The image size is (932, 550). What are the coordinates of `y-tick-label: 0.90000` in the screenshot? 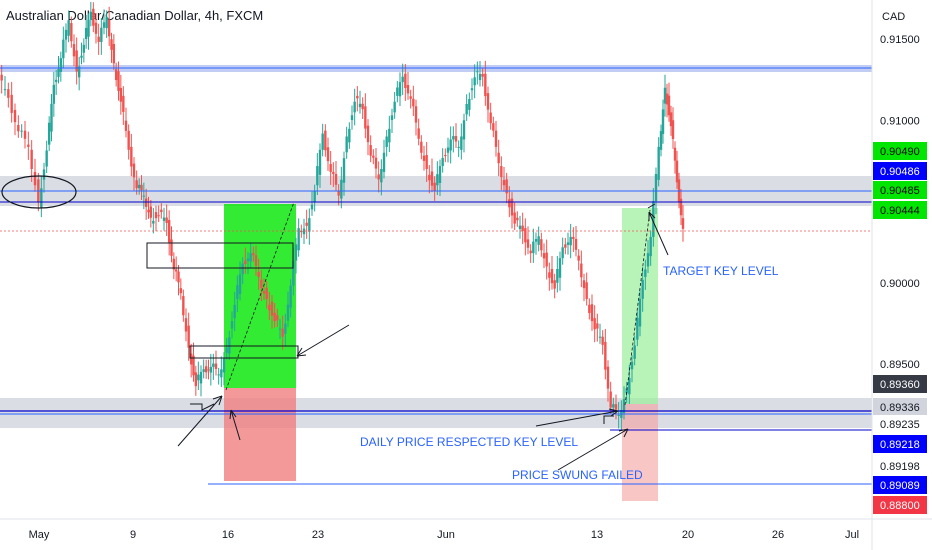 It's located at (900, 284).